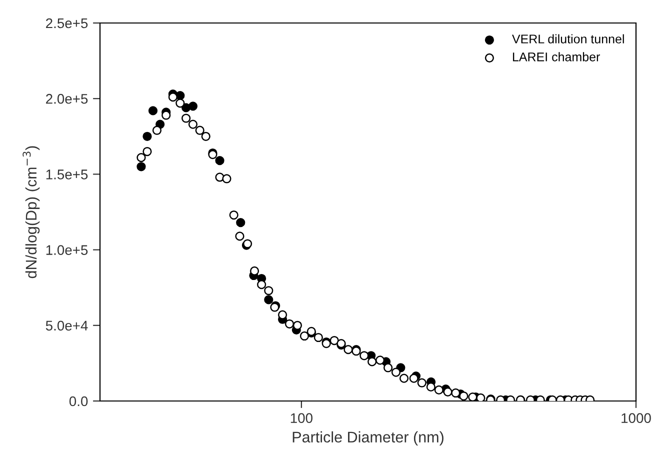 Image resolution: width=652 pixels, height=455 pixels. I want to click on x-tick-label: 100, so click(301, 418).